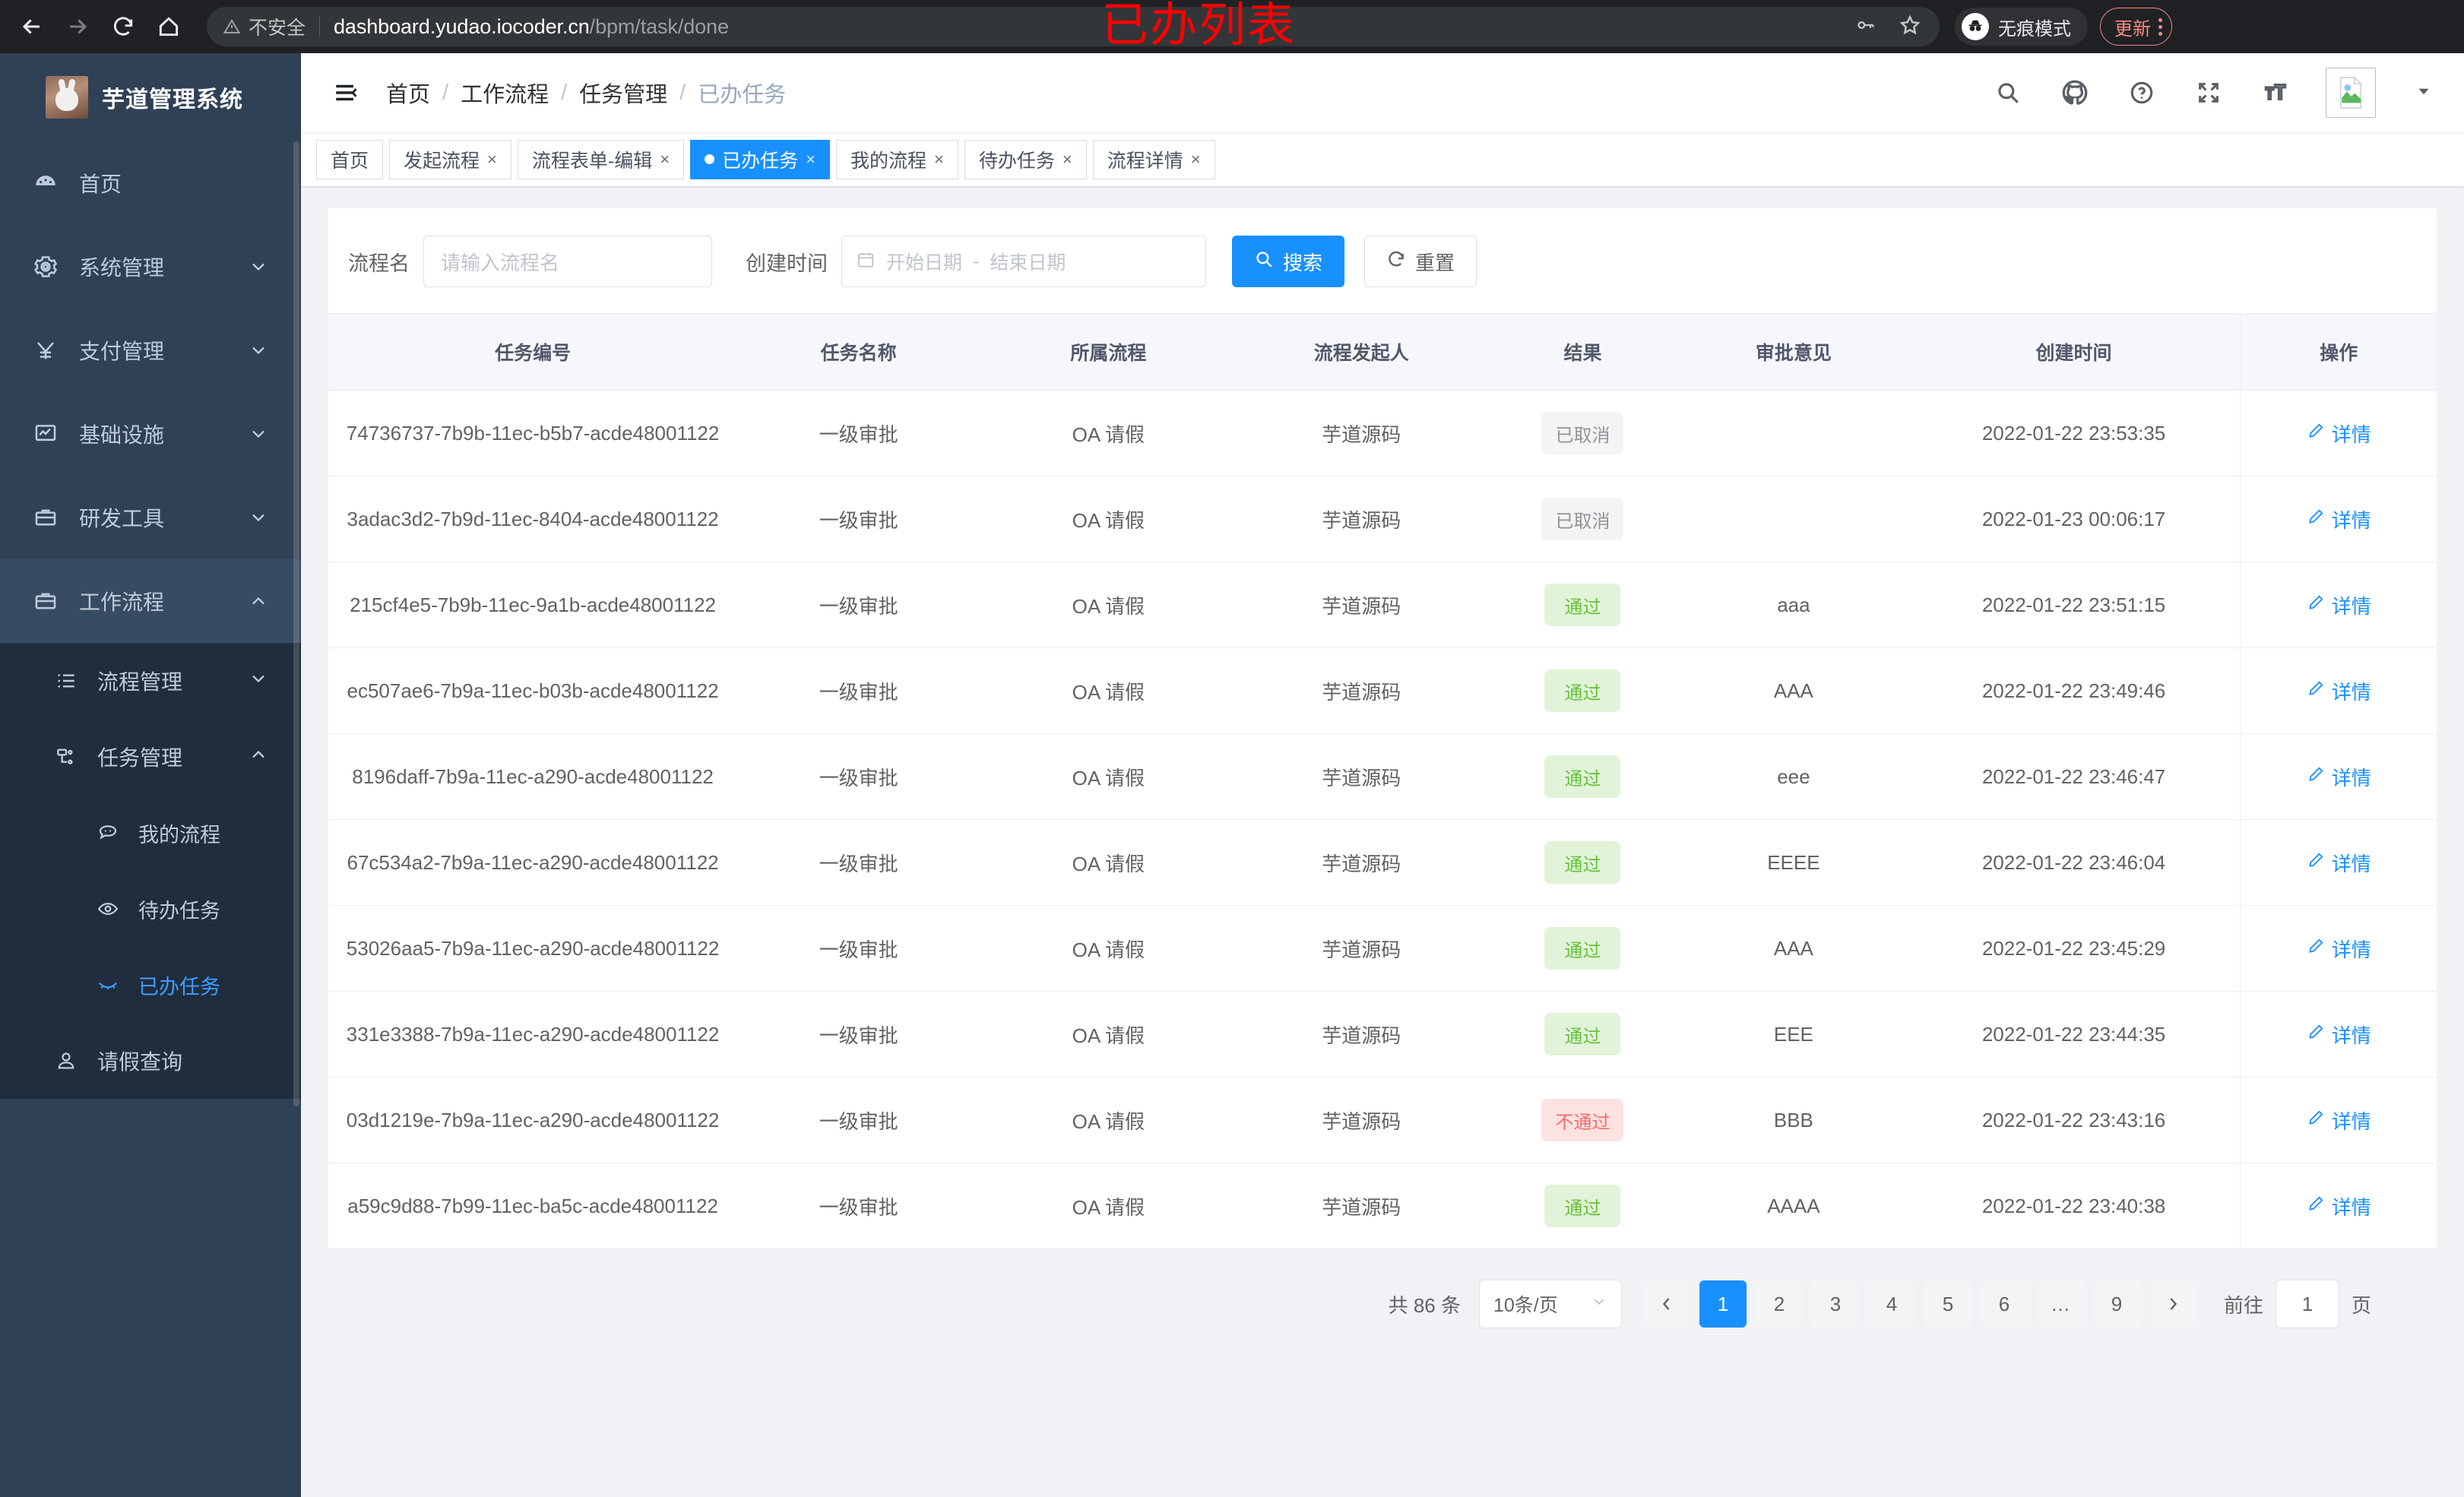 Image resolution: width=2464 pixels, height=1497 pixels. Describe the element at coordinates (1025, 159) in the screenshot. I see `tab-todo-task: 待办任务 ×` at that location.